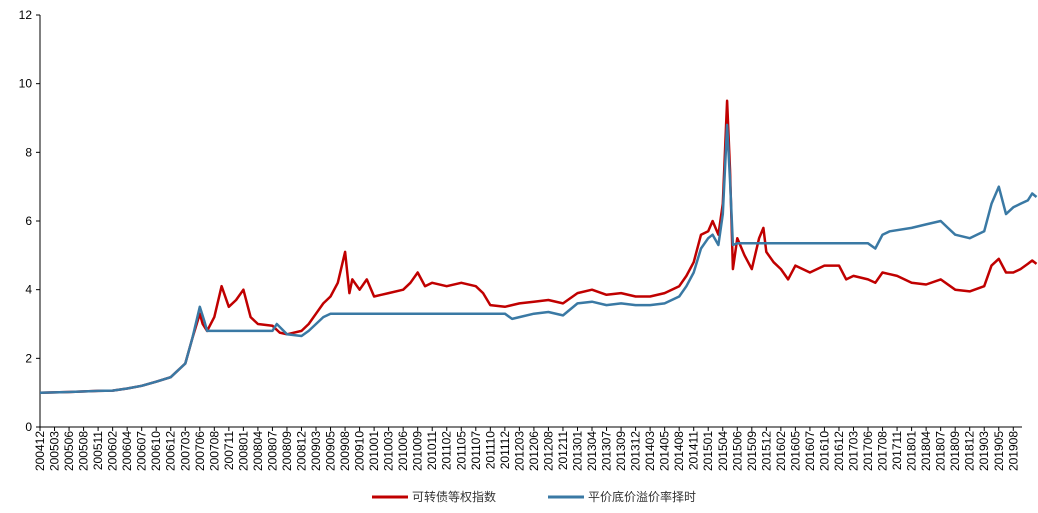 The height and width of the screenshot is (513, 1038). Describe the element at coordinates (461, 450) in the screenshot. I see `x-tick-label: 201105` at that location.